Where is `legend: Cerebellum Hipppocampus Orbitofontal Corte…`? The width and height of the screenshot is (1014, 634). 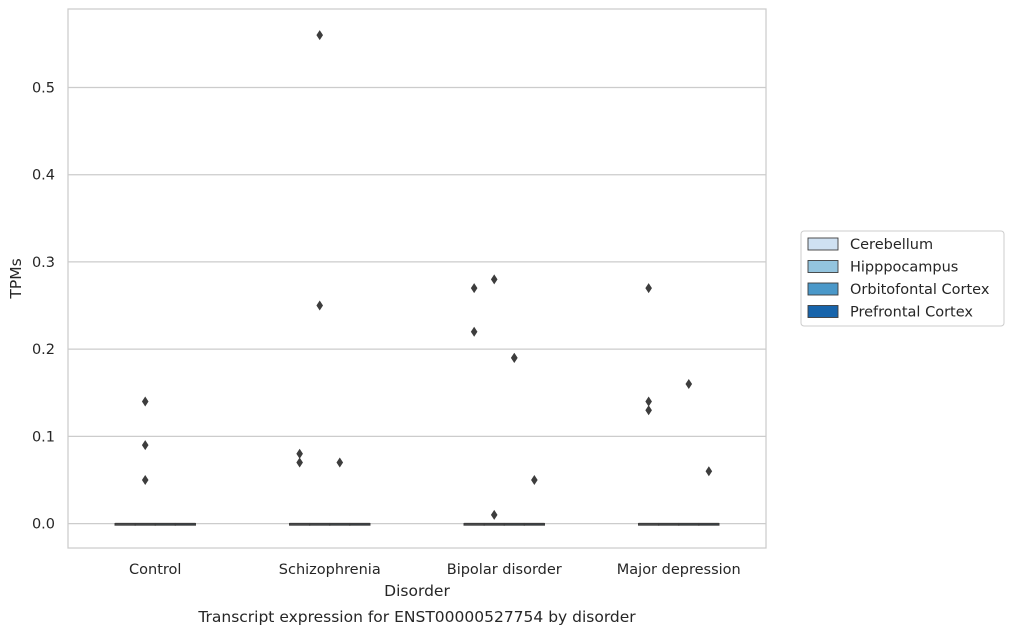
legend: Cerebellum Hipppocampus Orbitofontal Corte… is located at coordinates (902, 278).